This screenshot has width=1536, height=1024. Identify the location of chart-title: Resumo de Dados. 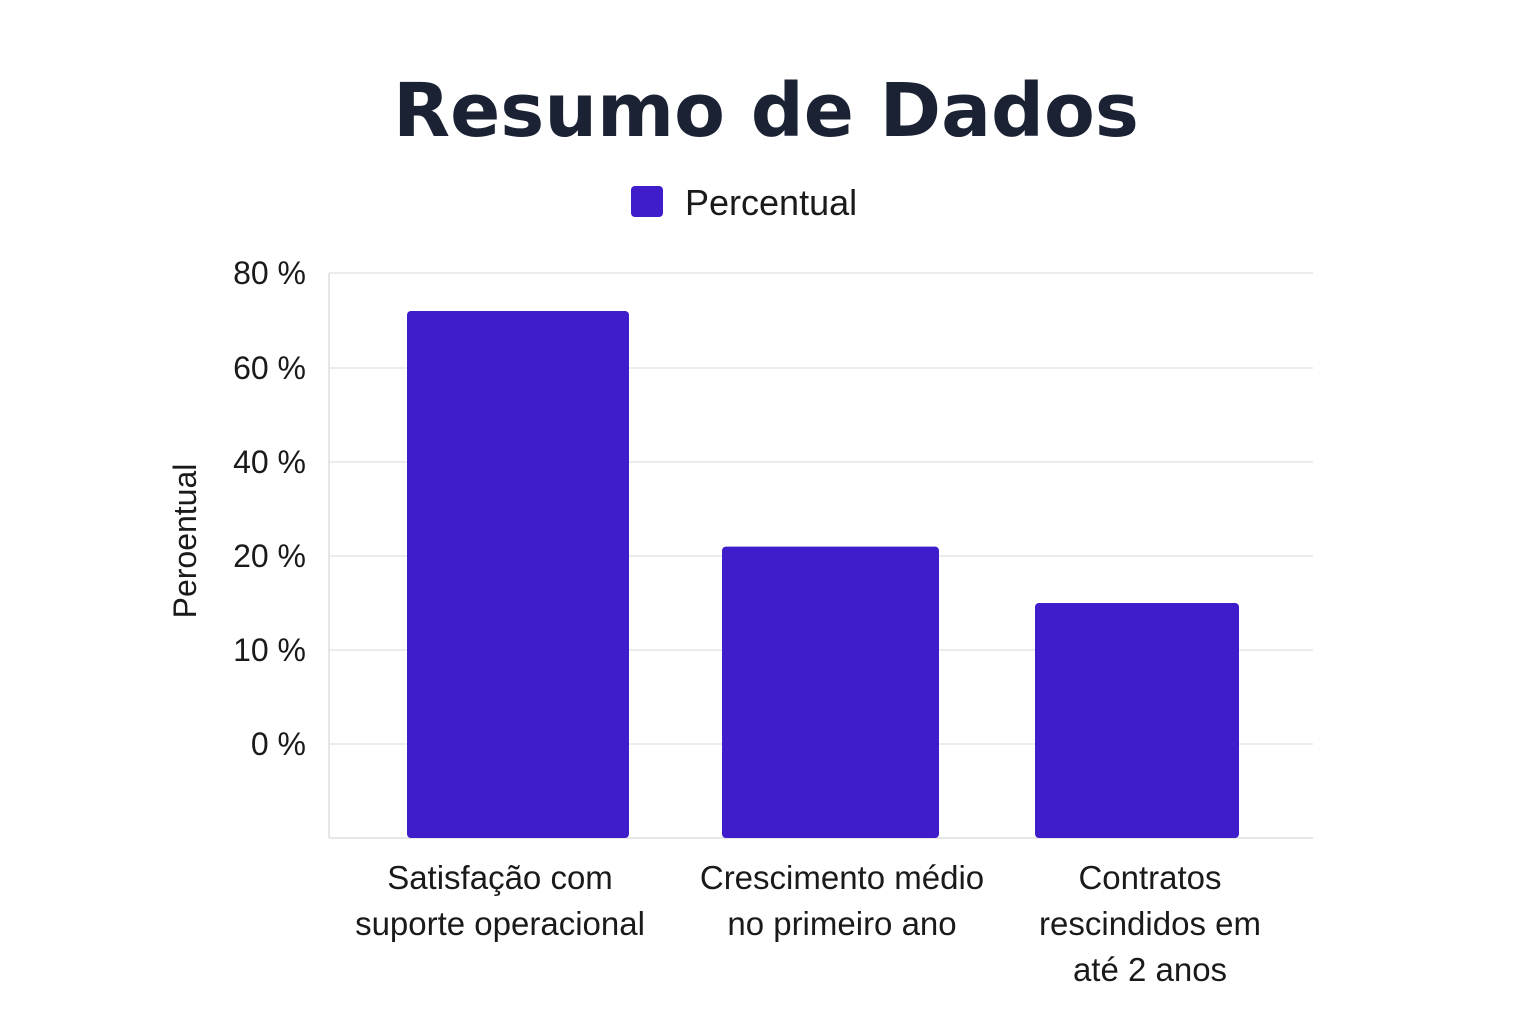
(766, 111).